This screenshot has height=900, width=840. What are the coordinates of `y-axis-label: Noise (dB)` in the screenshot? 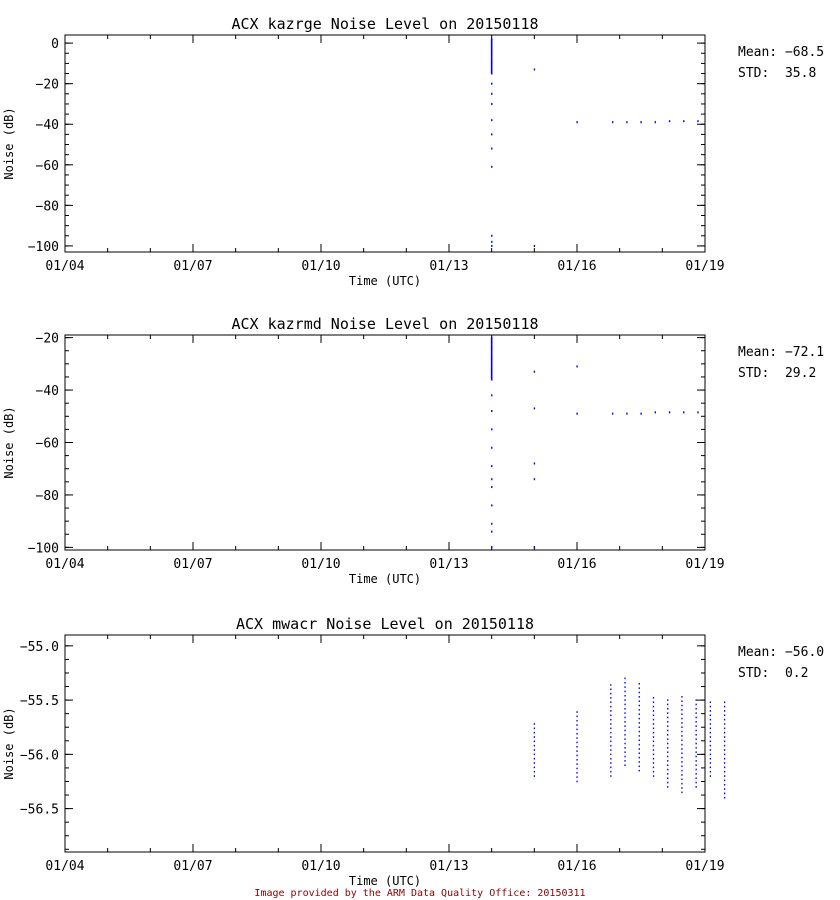 It's located at (9, 743).